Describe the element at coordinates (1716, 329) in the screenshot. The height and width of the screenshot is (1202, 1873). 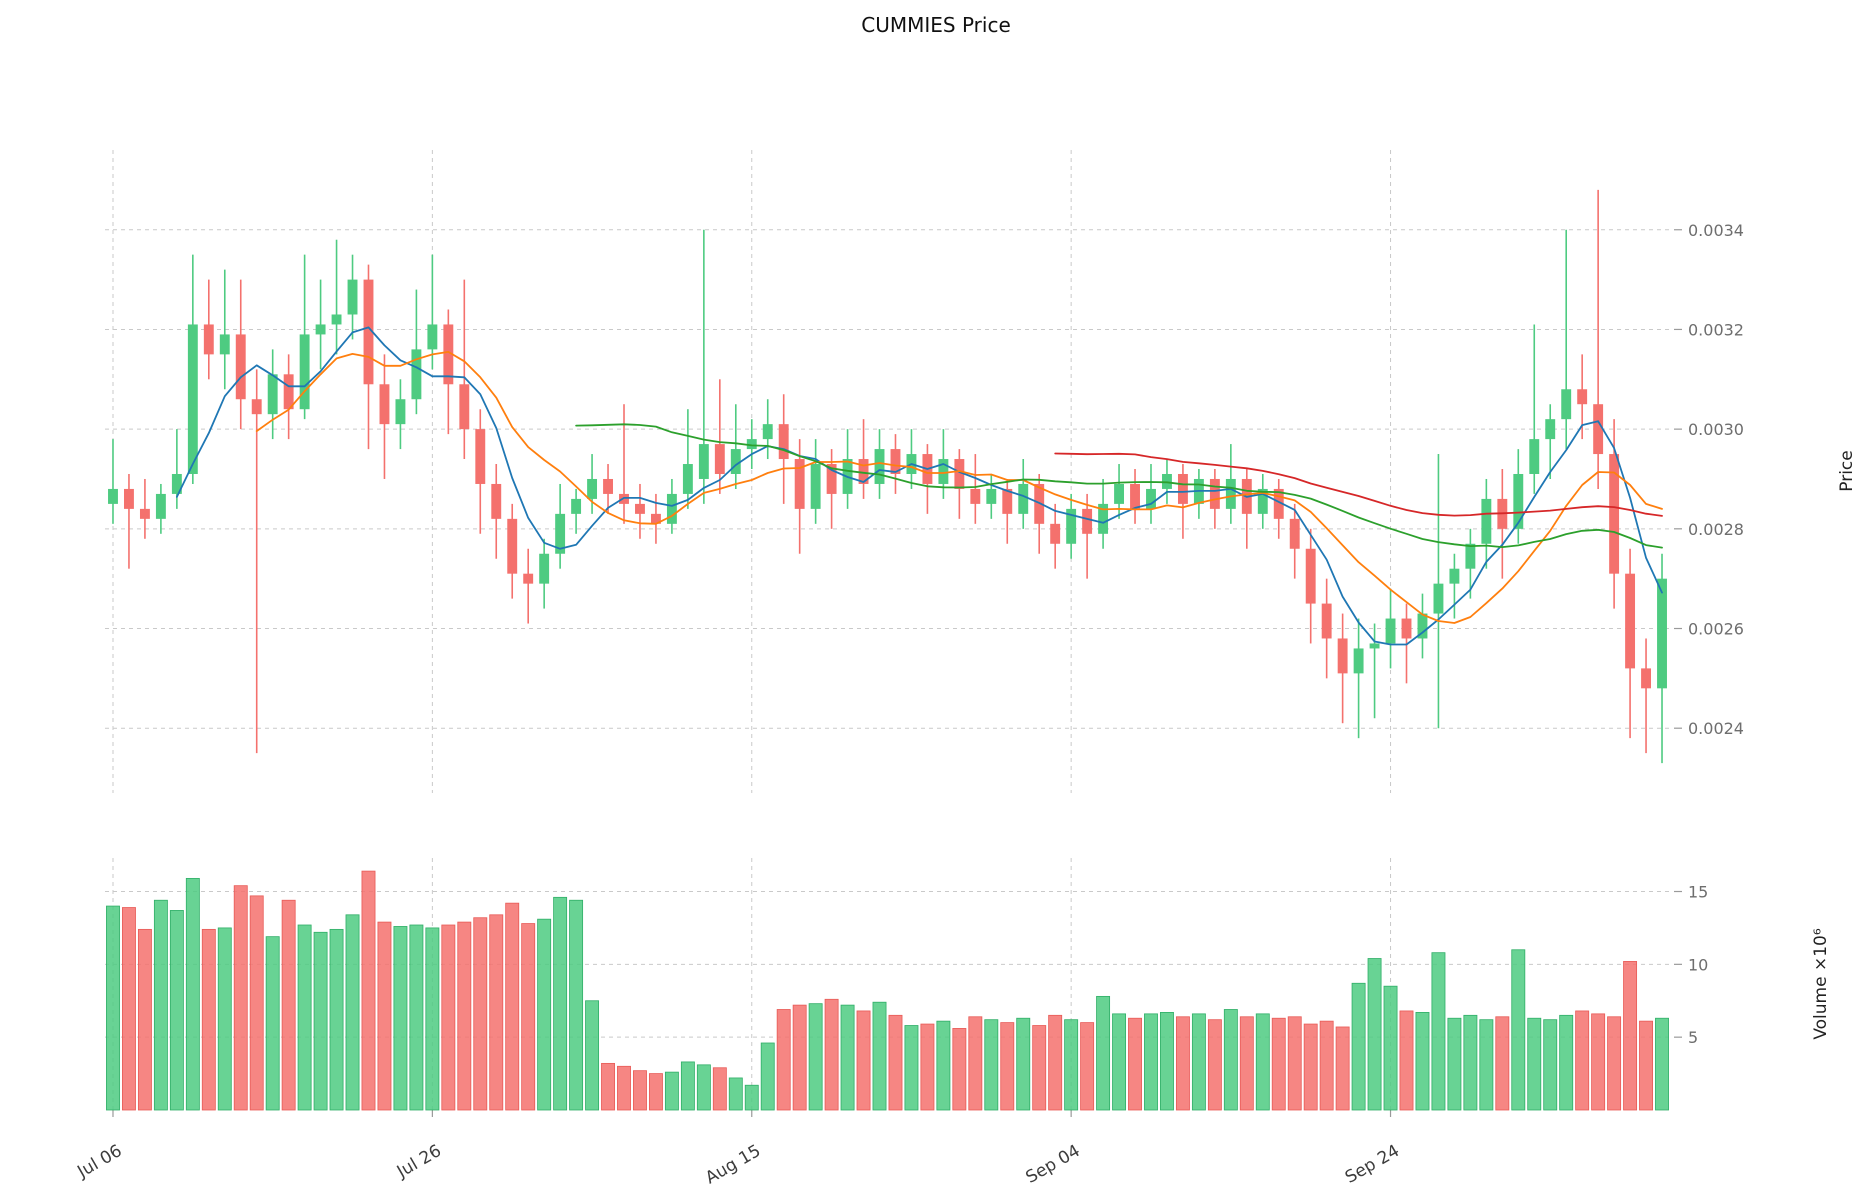
I see `price-tick-label: 0.0032` at that location.